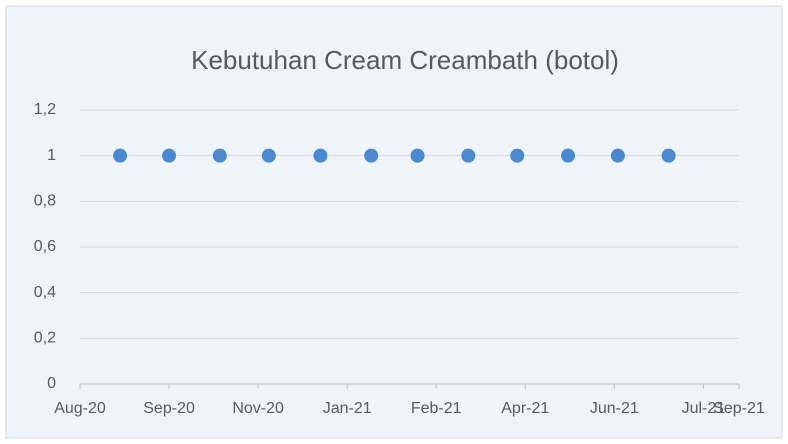  I want to click on y-tick-label: 0,6, so click(45, 246).